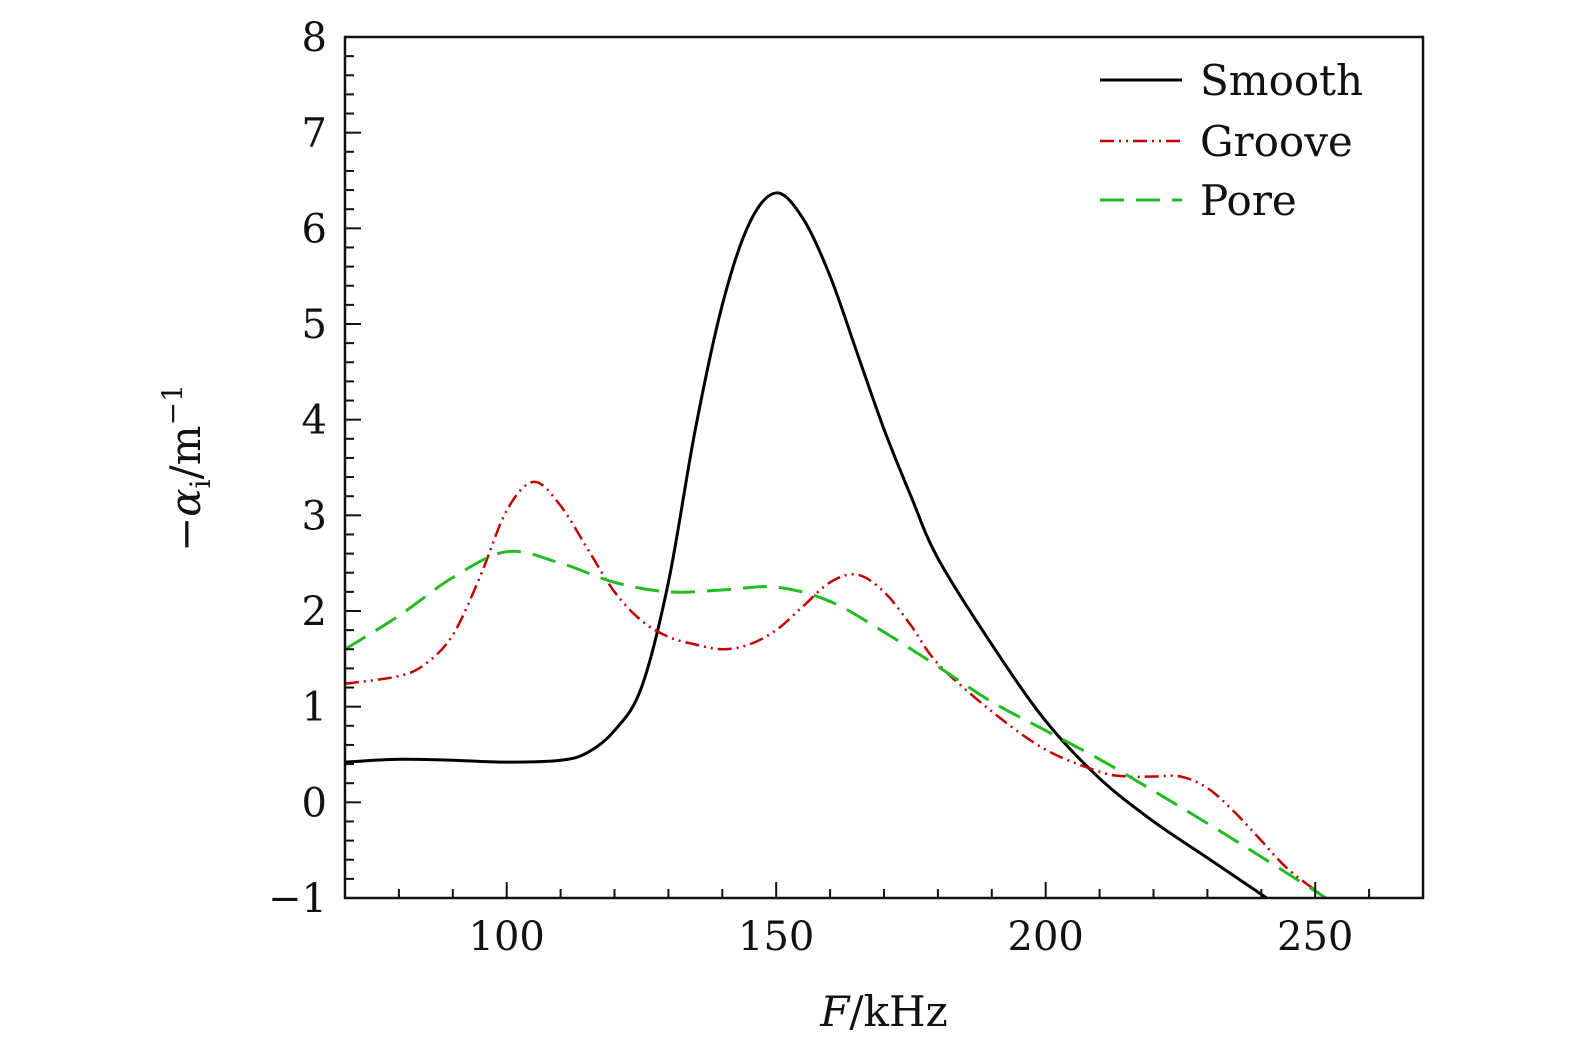 Image resolution: width=1575 pixels, height=1053 pixels. What do you see at coordinates (314, 229) in the screenshot?
I see `y-tick-label: 6` at bounding box center [314, 229].